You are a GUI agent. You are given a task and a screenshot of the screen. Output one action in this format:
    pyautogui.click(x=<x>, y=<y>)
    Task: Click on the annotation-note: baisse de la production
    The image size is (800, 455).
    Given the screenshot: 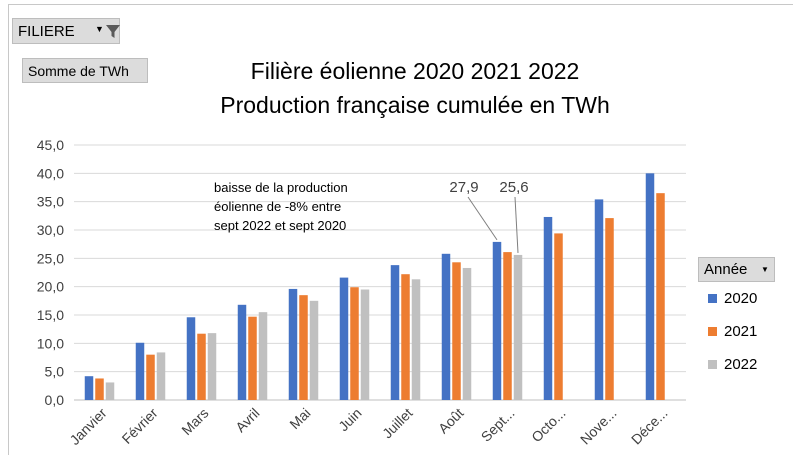 What is the action you would take?
    pyautogui.click(x=281, y=187)
    